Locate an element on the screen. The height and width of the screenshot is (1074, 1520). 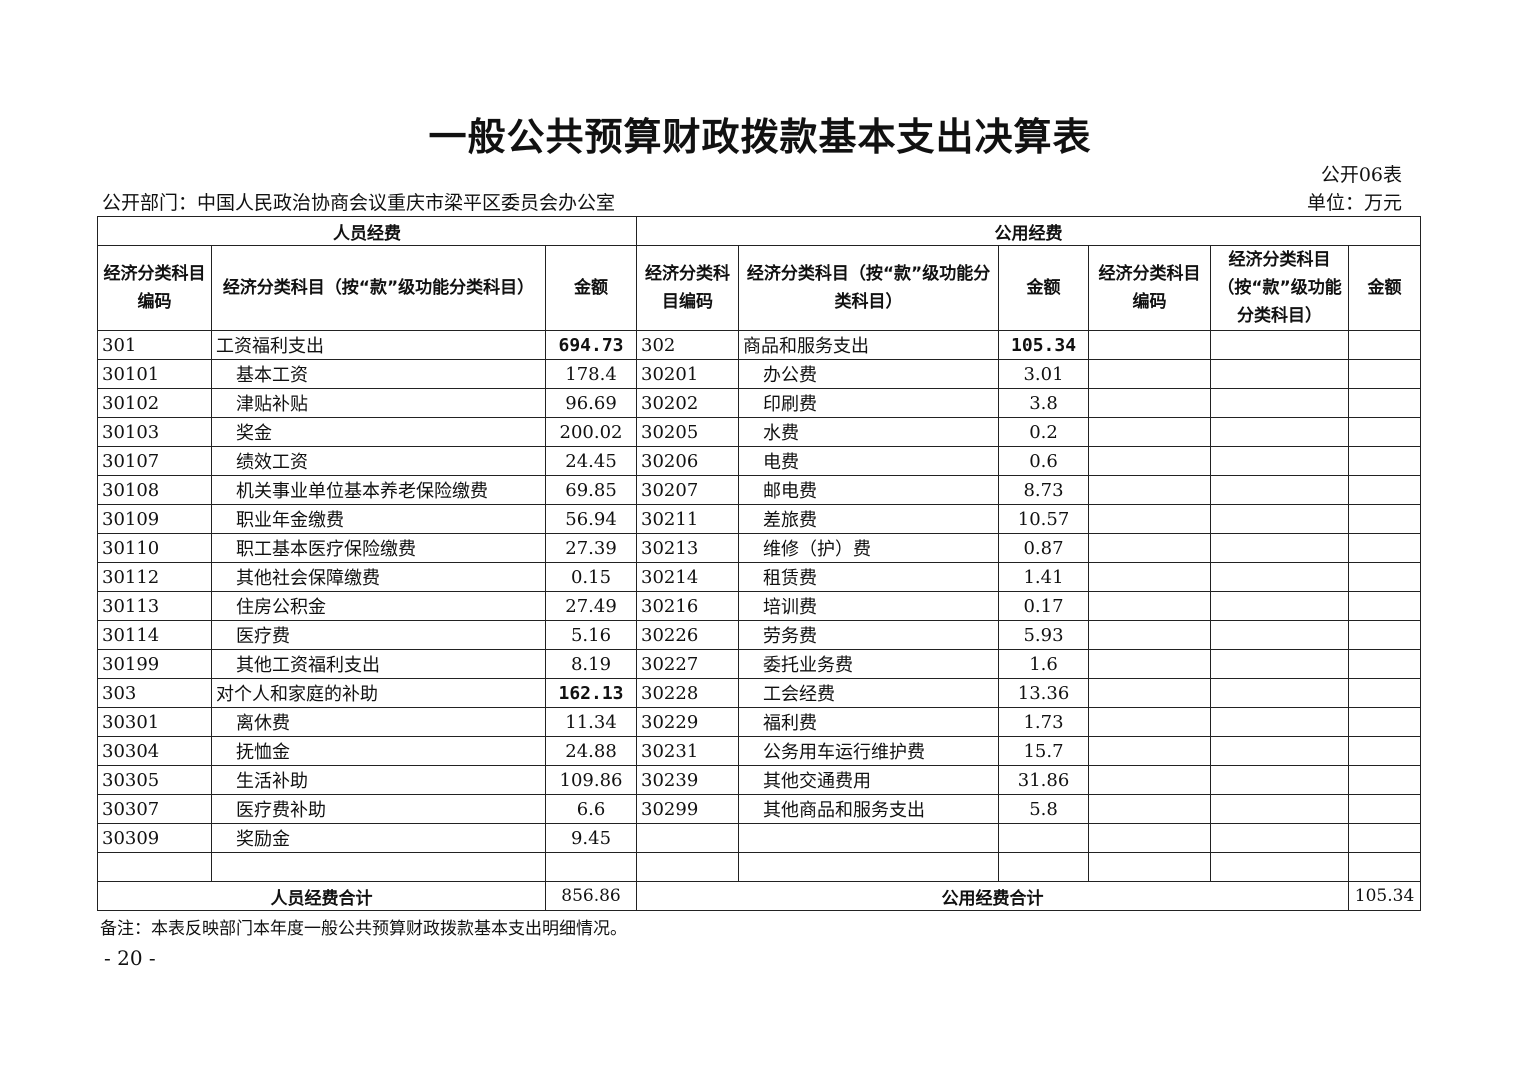
amount-cell: 6.6 is located at coordinates (591, 809).